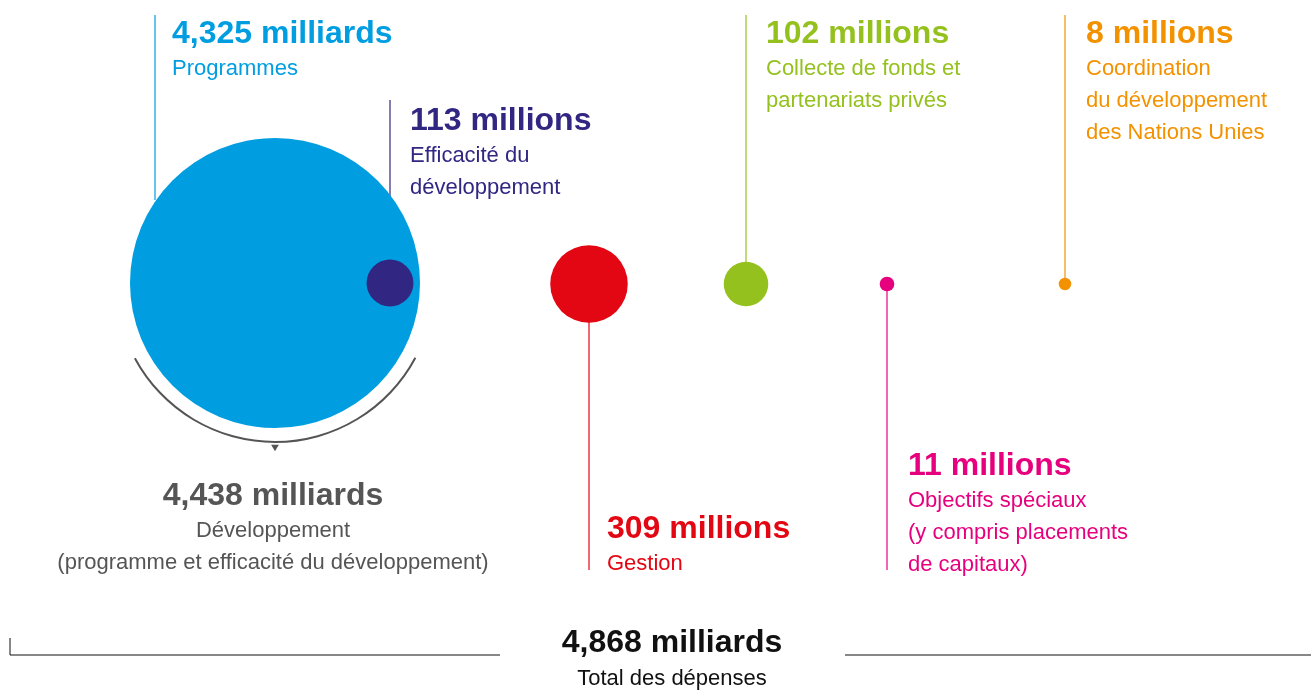  I want to click on text: Total des dépenses, so click(672, 677).